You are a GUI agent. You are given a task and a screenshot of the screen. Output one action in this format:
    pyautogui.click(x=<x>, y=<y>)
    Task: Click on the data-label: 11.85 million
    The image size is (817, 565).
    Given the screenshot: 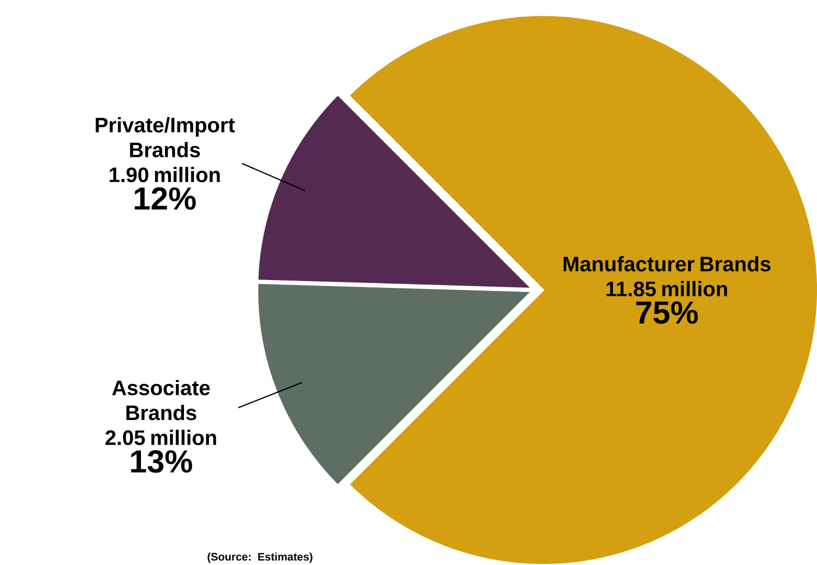 What is the action you would take?
    pyautogui.click(x=667, y=288)
    